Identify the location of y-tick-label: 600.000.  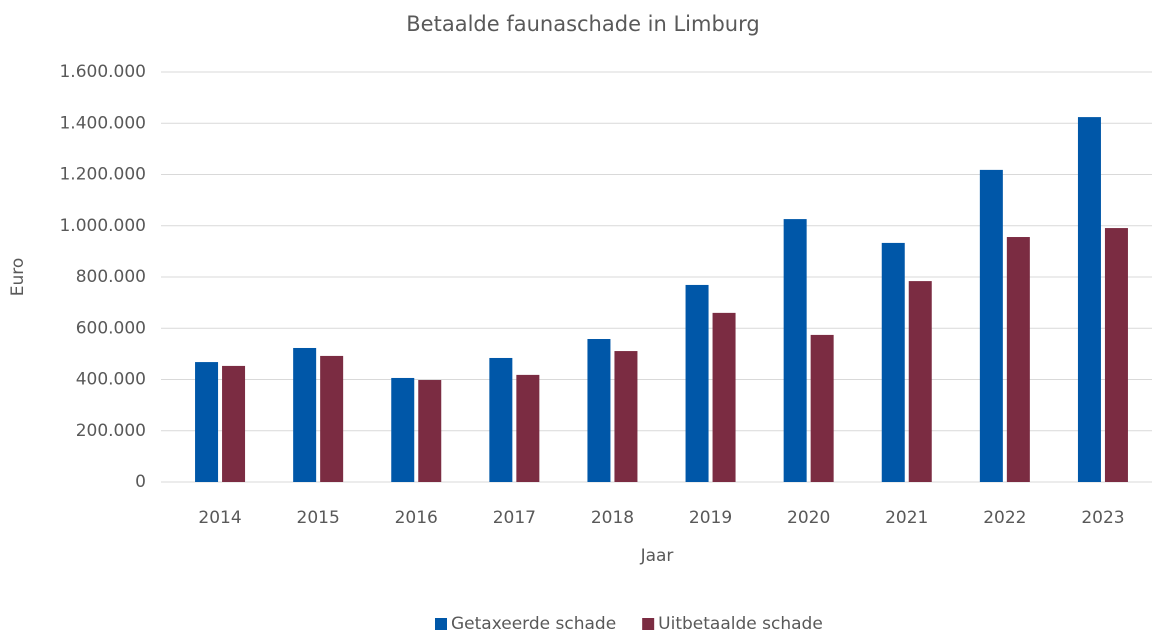
(111, 328).